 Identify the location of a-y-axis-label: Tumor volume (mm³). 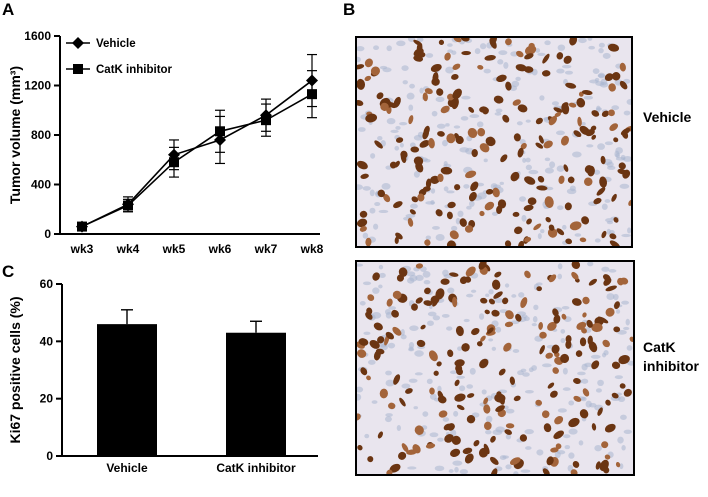
(15, 135).